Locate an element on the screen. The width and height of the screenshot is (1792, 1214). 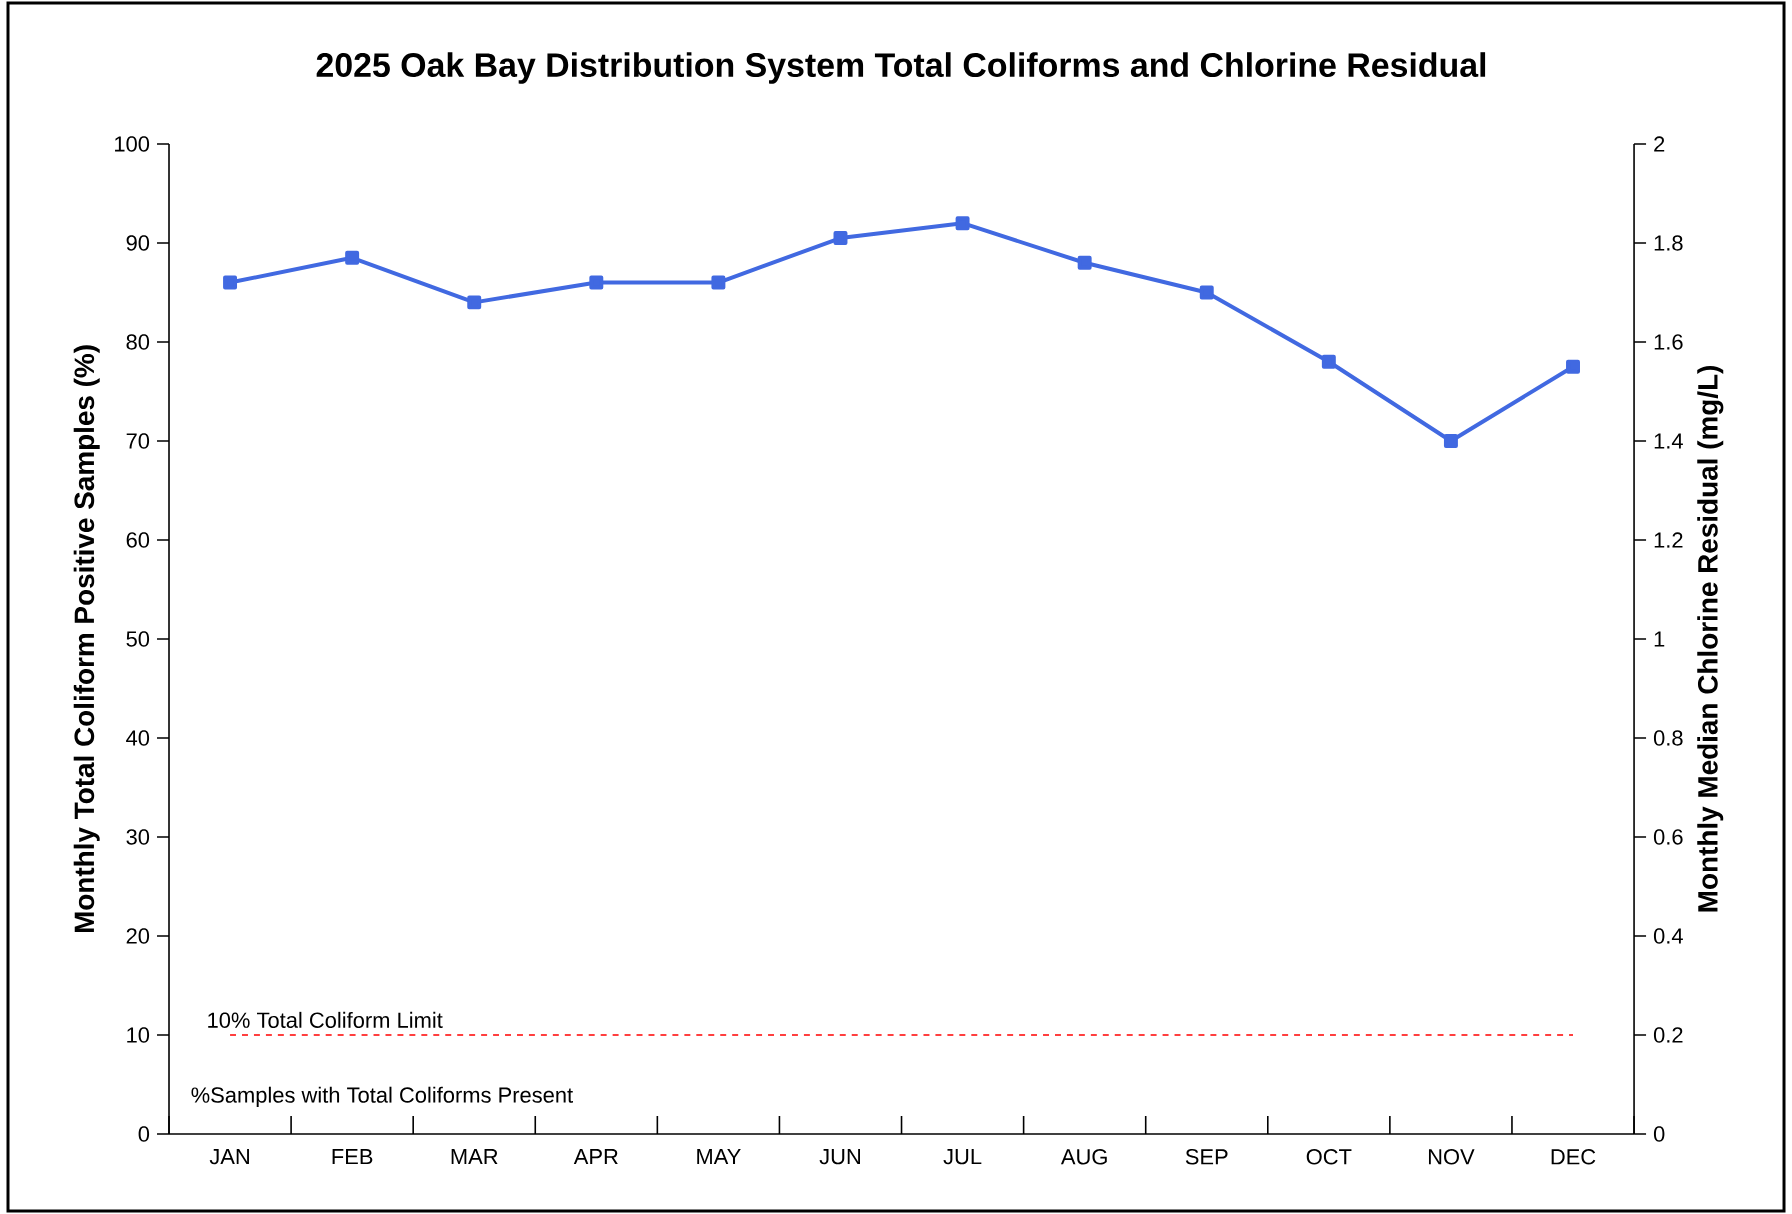
x-tick-label: MAY is located at coordinates (719, 1157).